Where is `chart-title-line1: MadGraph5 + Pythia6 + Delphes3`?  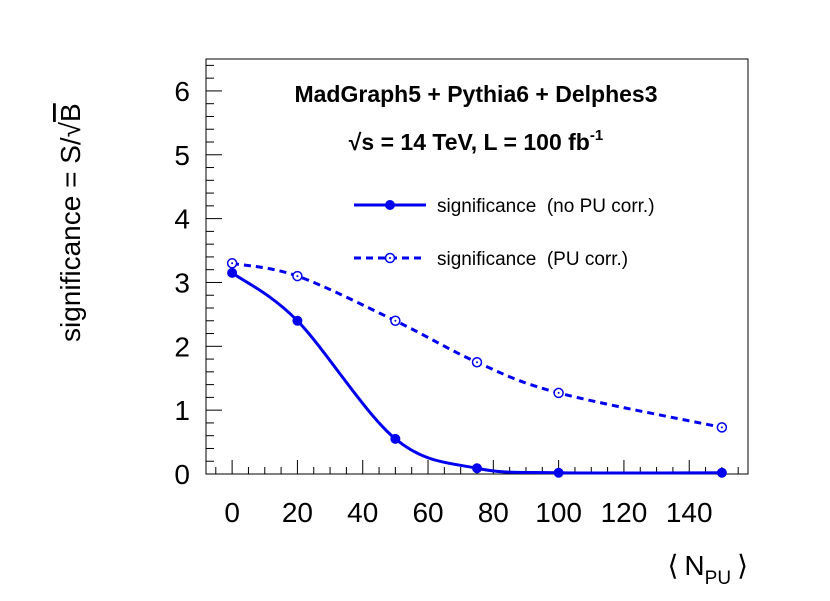
chart-title-line1: MadGraph5 + Pythia6 + Delphes3 is located at coordinates (475, 94).